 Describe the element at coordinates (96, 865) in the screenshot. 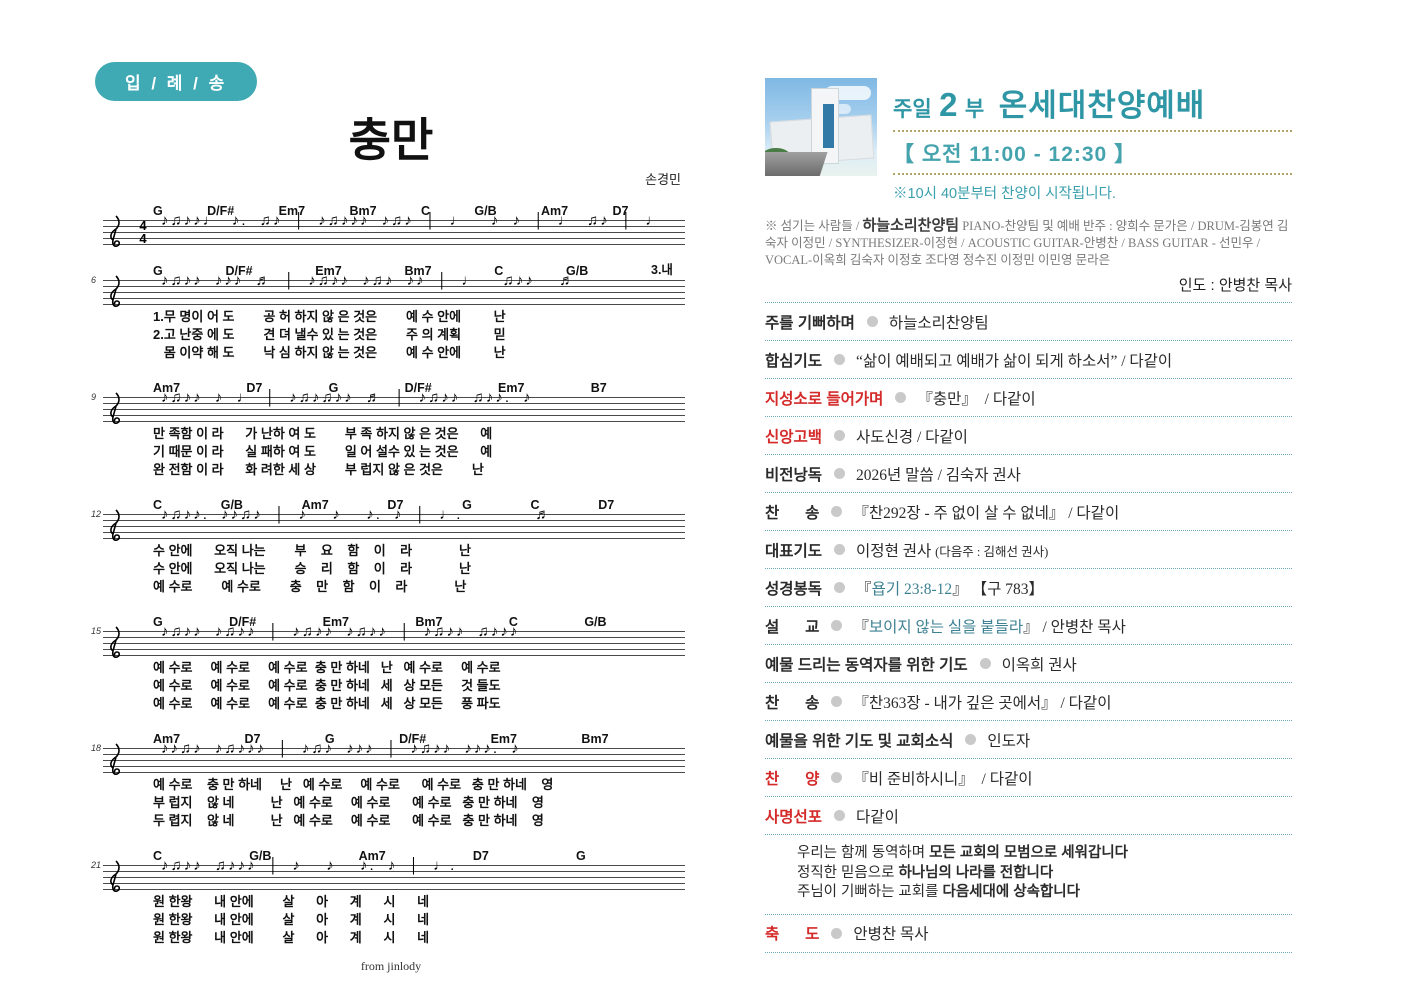

I see `measure-number: 21` at that location.